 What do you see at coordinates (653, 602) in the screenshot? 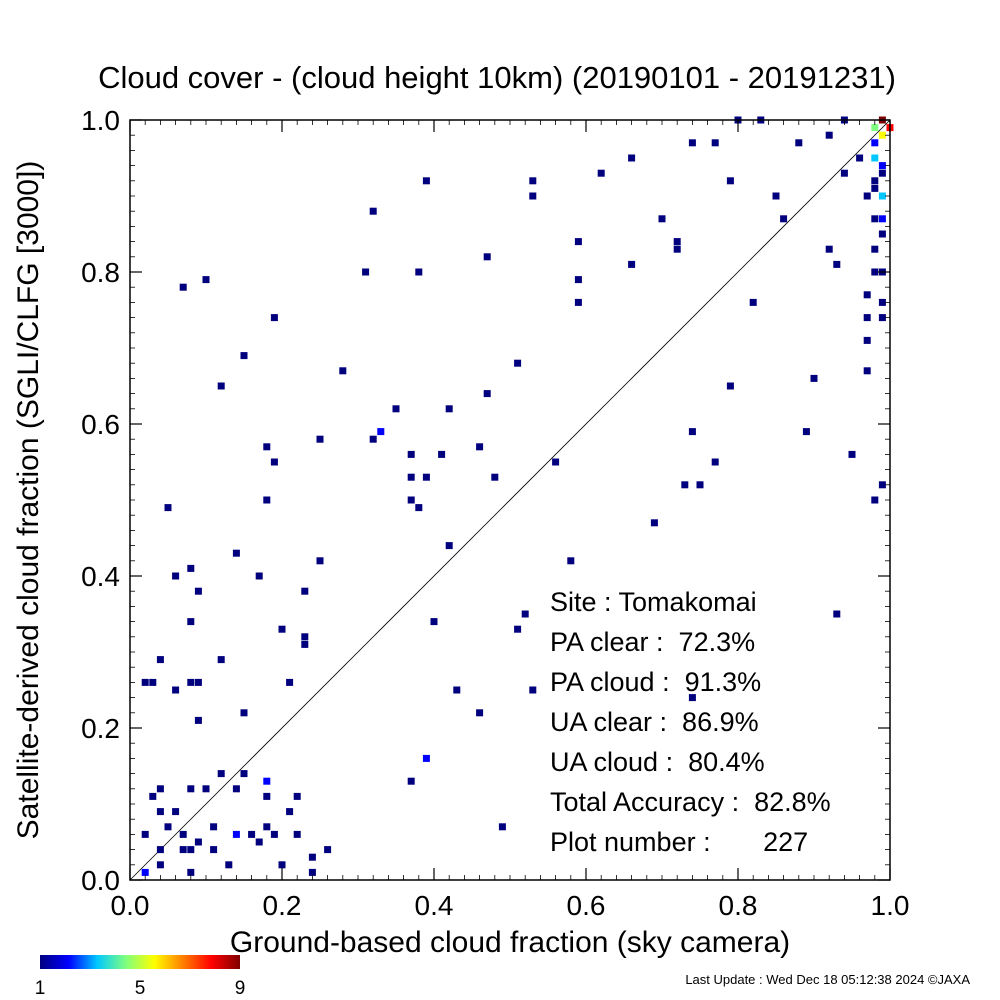
I see `site-label: Site : Tomakomai` at bounding box center [653, 602].